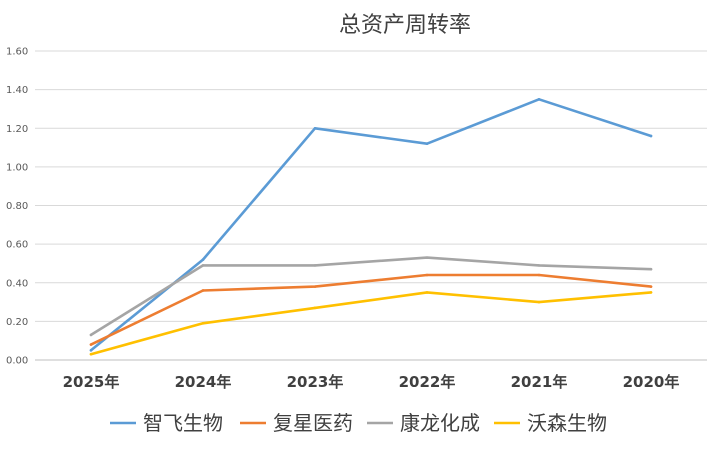 This screenshot has width=719, height=450. Describe the element at coordinates (17, 245) in the screenshot. I see `y-tick-label: 0.60` at that location.